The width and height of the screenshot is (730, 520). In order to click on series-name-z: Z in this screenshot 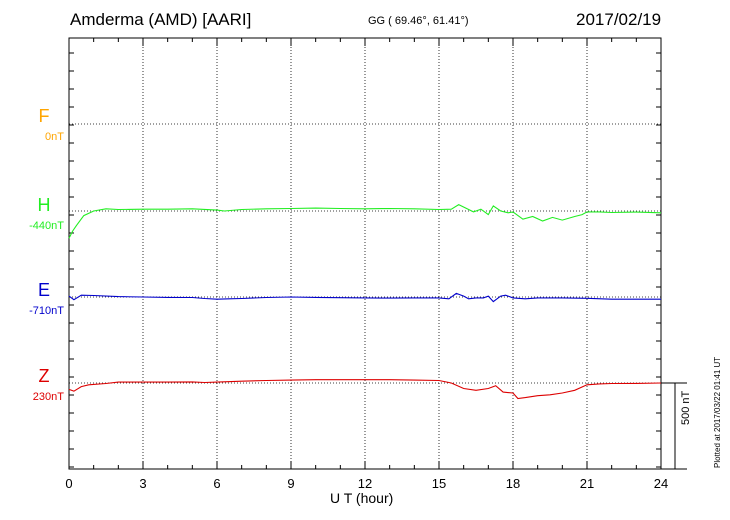, I will do `click(44, 376)`.